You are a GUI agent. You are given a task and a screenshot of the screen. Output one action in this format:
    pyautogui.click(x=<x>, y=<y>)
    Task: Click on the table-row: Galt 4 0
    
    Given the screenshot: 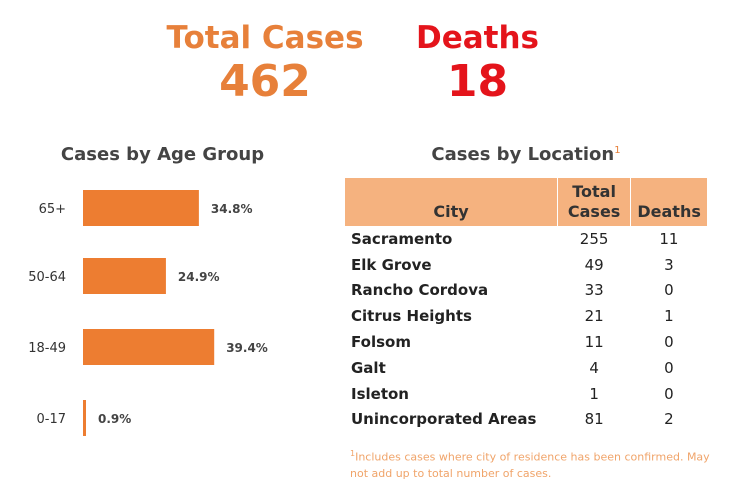 What is the action you would take?
    pyautogui.click(x=526, y=368)
    